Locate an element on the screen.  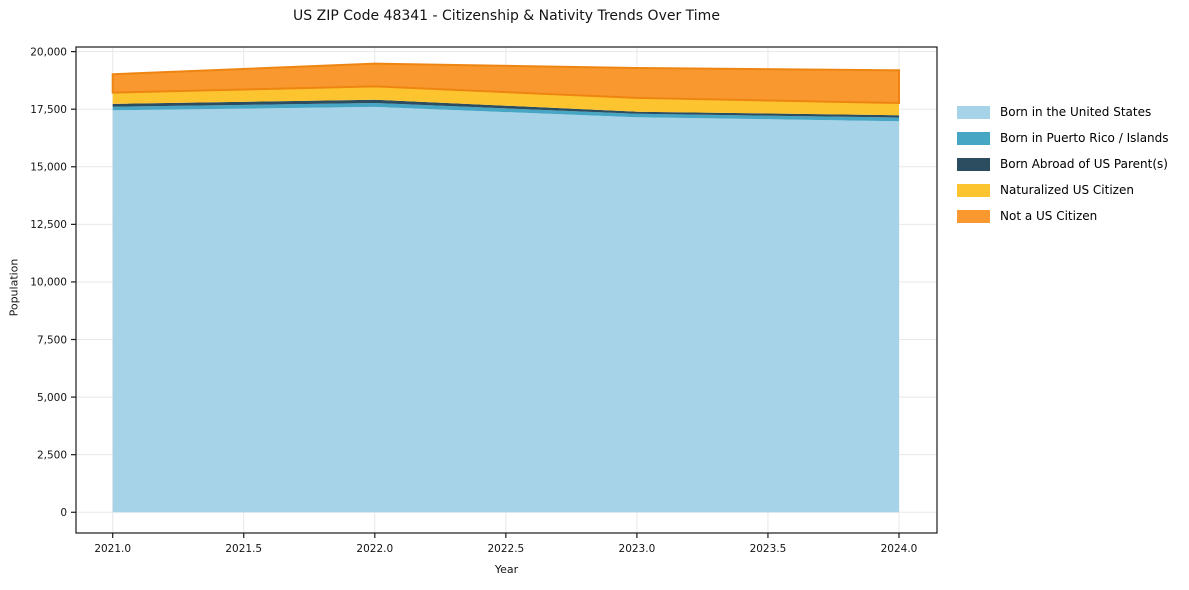
x-tick-label: 2021.5 is located at coordinates (243, 549).